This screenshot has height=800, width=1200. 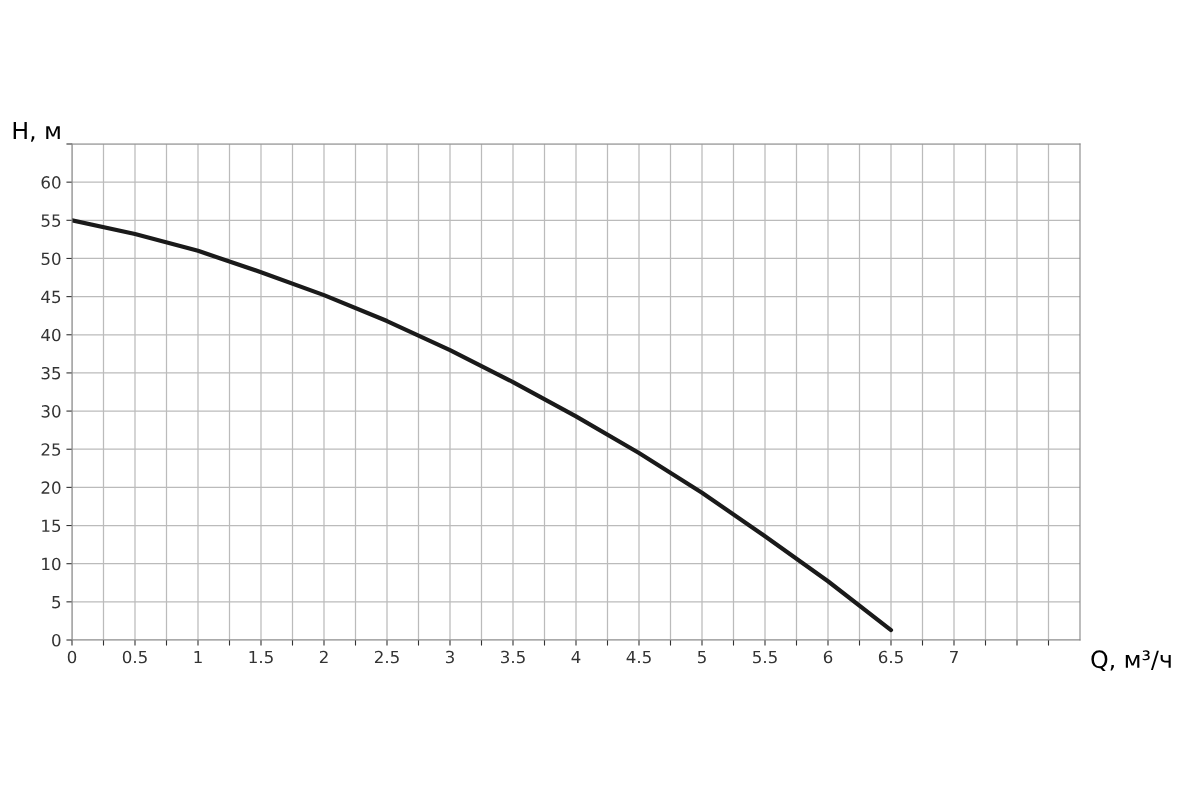 What do you see at coordinates (828, 657) in the screenshot?
I see `x-tick-label: 6` at bounding box center [828, 657].